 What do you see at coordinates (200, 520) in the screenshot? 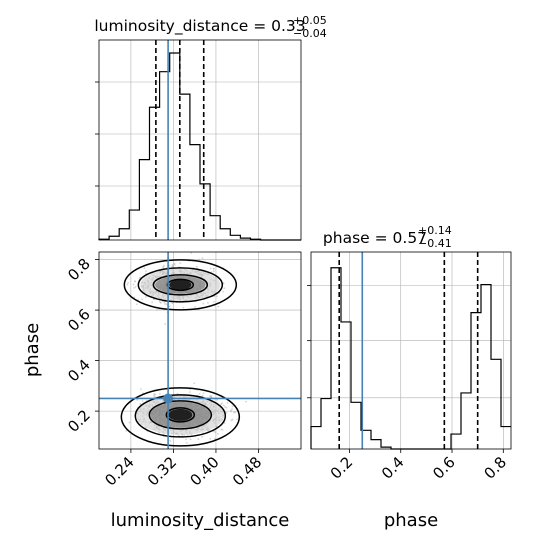
I see `x-axis-label-luminosity-distance: luminosity_distance` at bounding box center [200, 520].